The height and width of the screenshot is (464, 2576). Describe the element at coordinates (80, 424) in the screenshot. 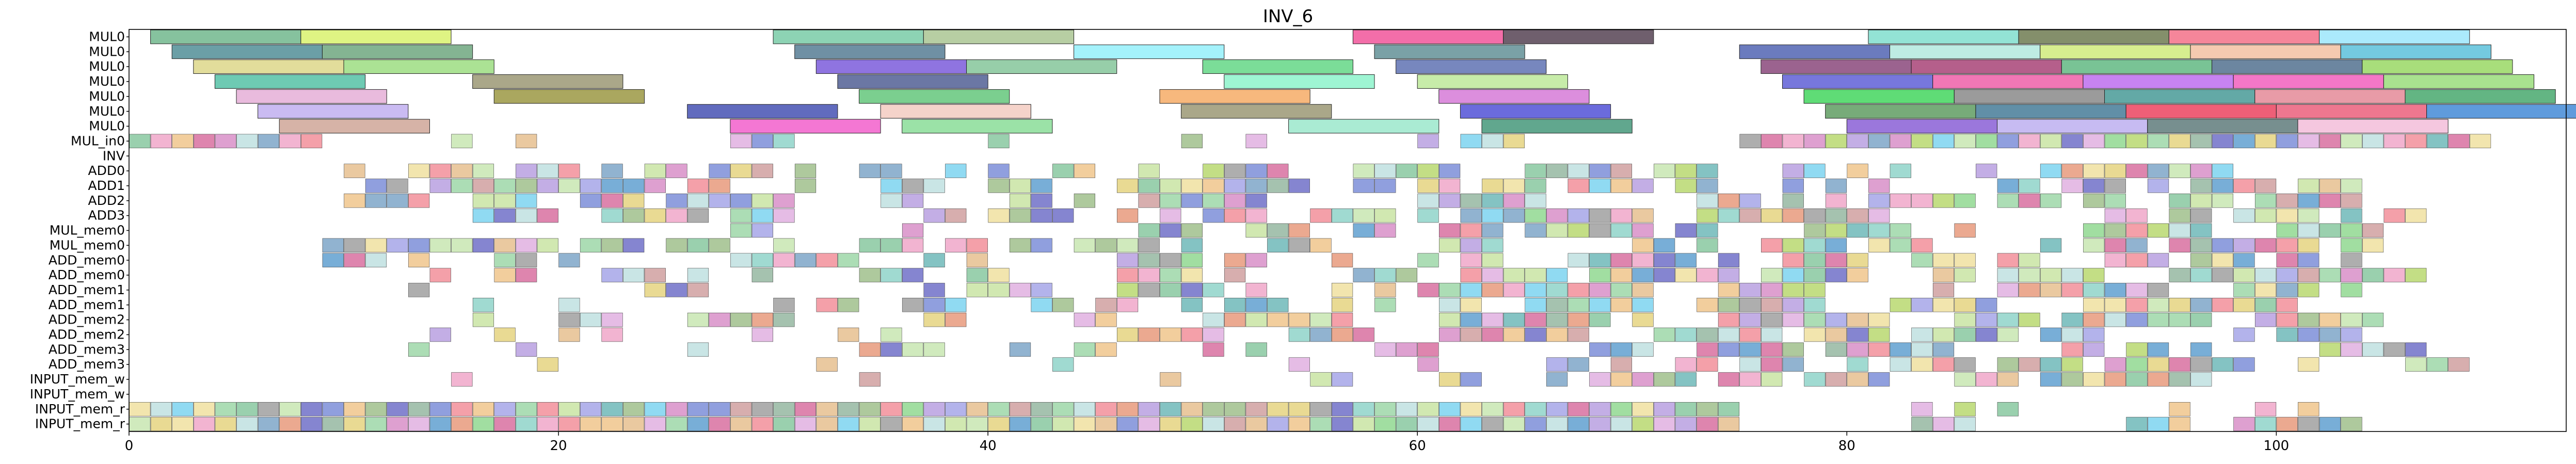

I see `row-label: INPUT_mem_r` at that location.